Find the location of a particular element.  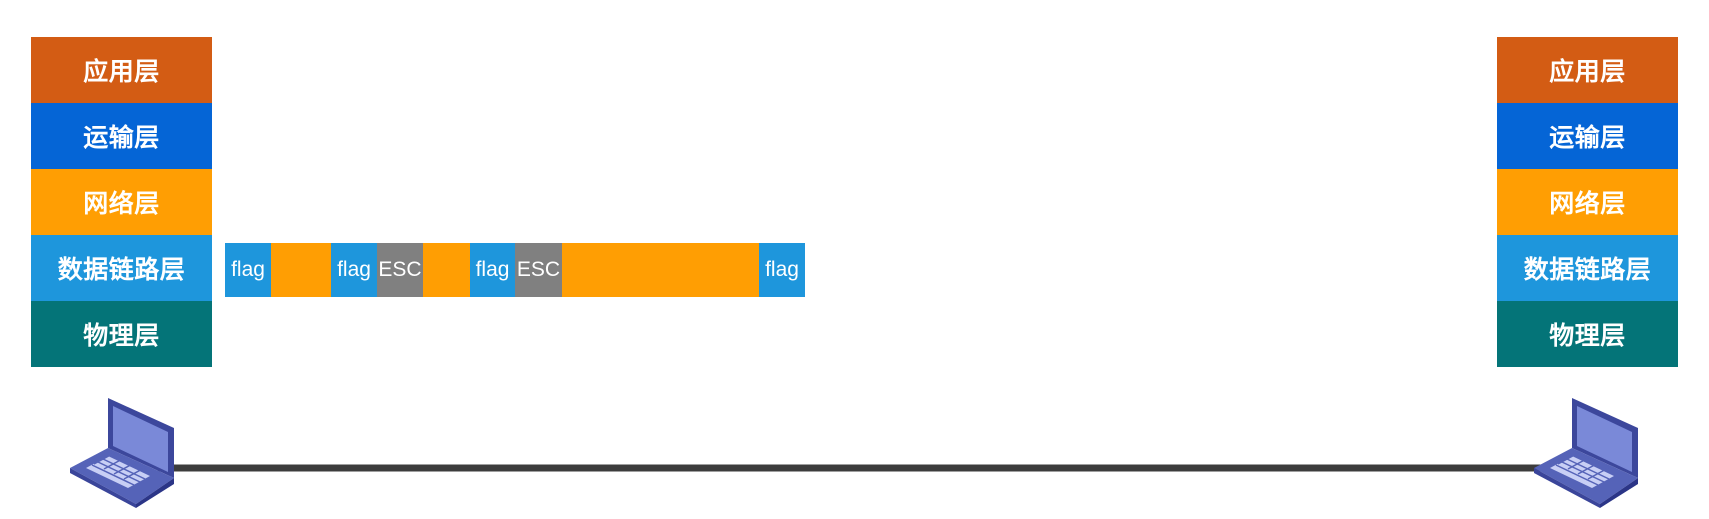

left-protocol-stack: 应用层 运输层 网络层 数据链路层 物理层 is located at coordinates (121, 202).